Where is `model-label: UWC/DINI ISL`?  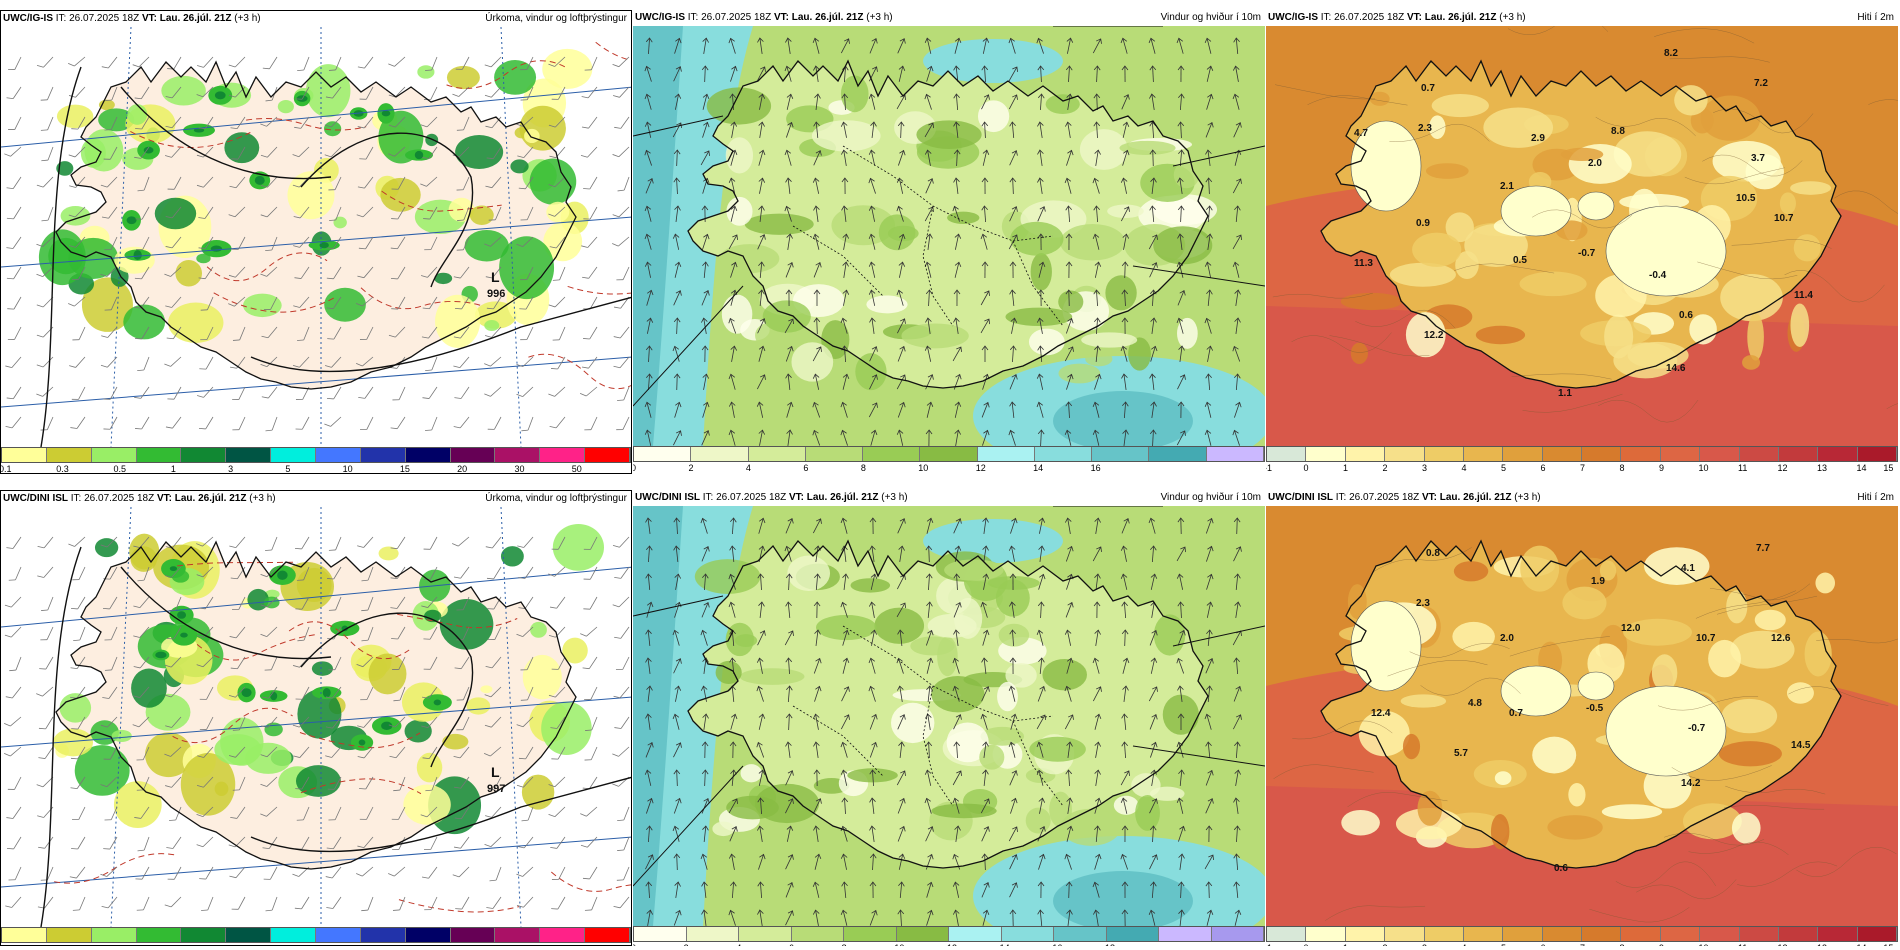 model-label: UWC/DINI ISL is located at coordinates (1300, 497).